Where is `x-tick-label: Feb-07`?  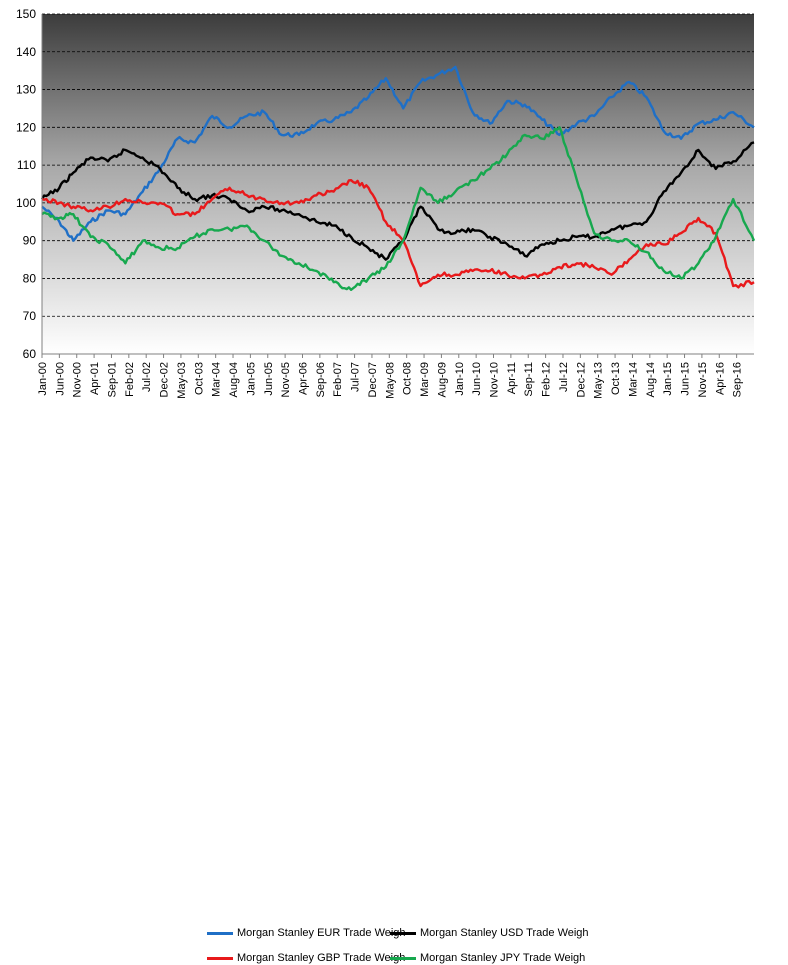 x-tick-label: Feb-07 is located at coordinates (338, 379).